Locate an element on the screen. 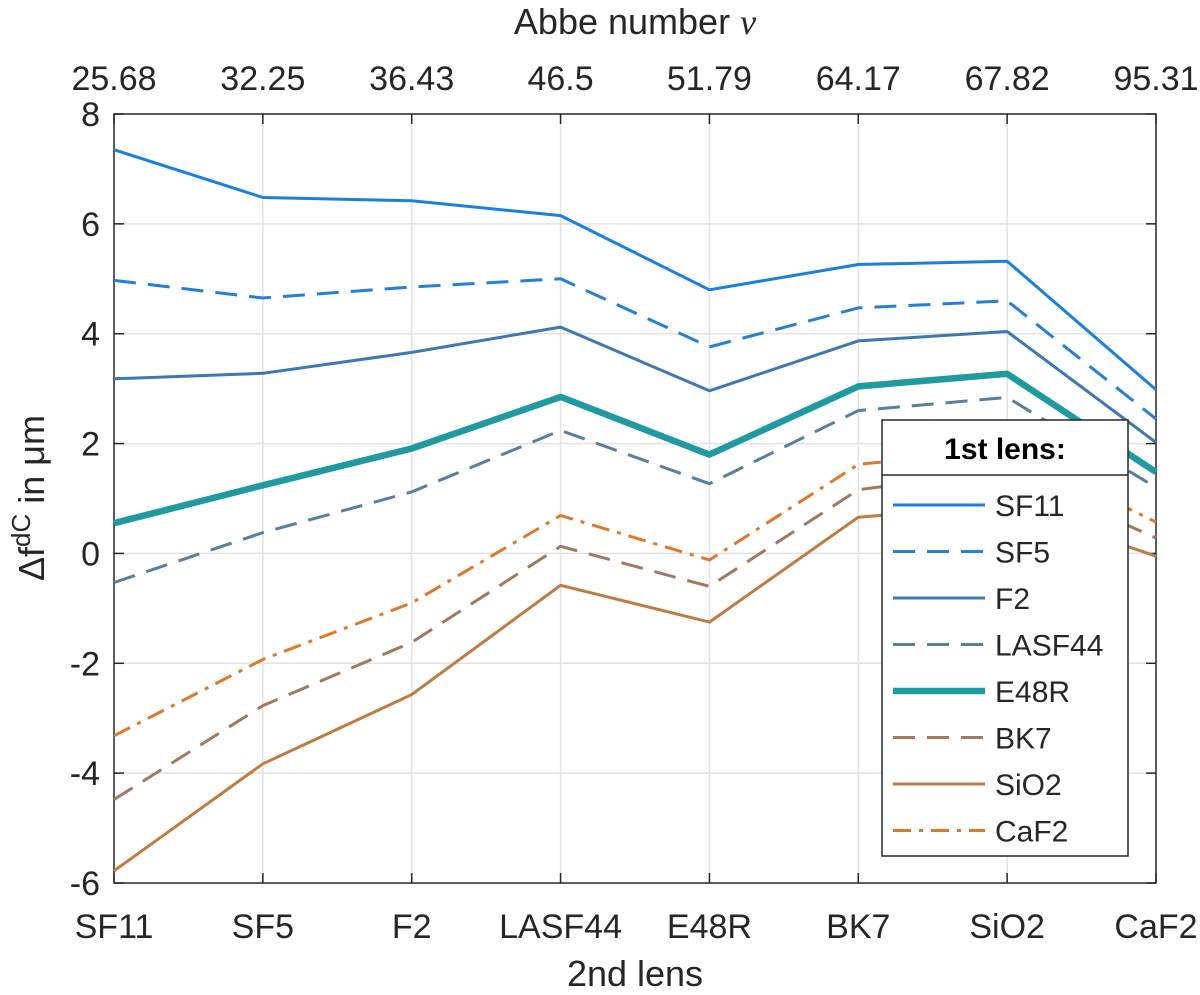 Image resolution: width=1200 pixels, height=995 pixels. series-line-e48r is located at coordinates (635, 448).